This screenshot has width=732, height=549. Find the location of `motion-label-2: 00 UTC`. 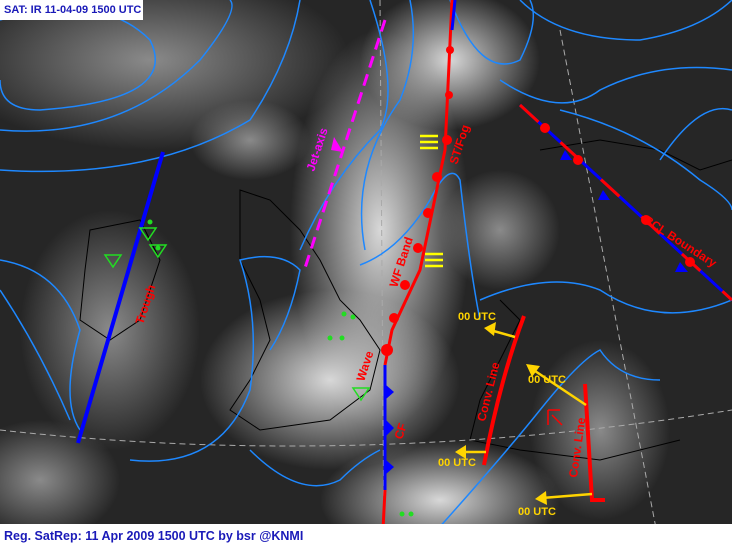

motion-label-2: 00 UTC is located at coordinates (547, 380).